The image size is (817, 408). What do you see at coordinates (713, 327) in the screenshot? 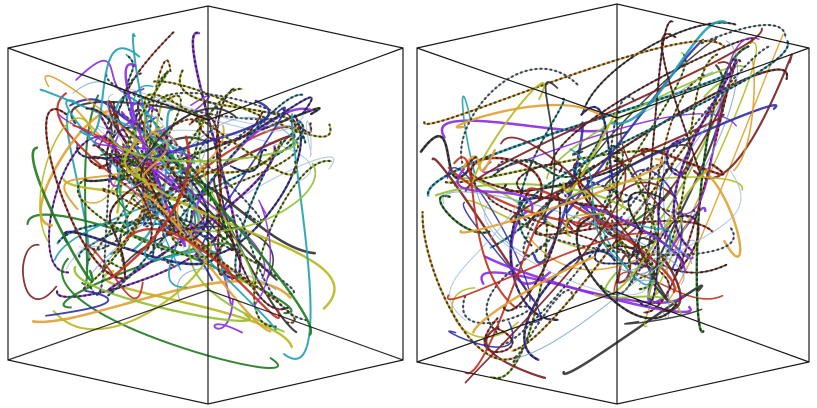
I see `right-cube-hidden-edge-b` at bounding box center [713, 327].